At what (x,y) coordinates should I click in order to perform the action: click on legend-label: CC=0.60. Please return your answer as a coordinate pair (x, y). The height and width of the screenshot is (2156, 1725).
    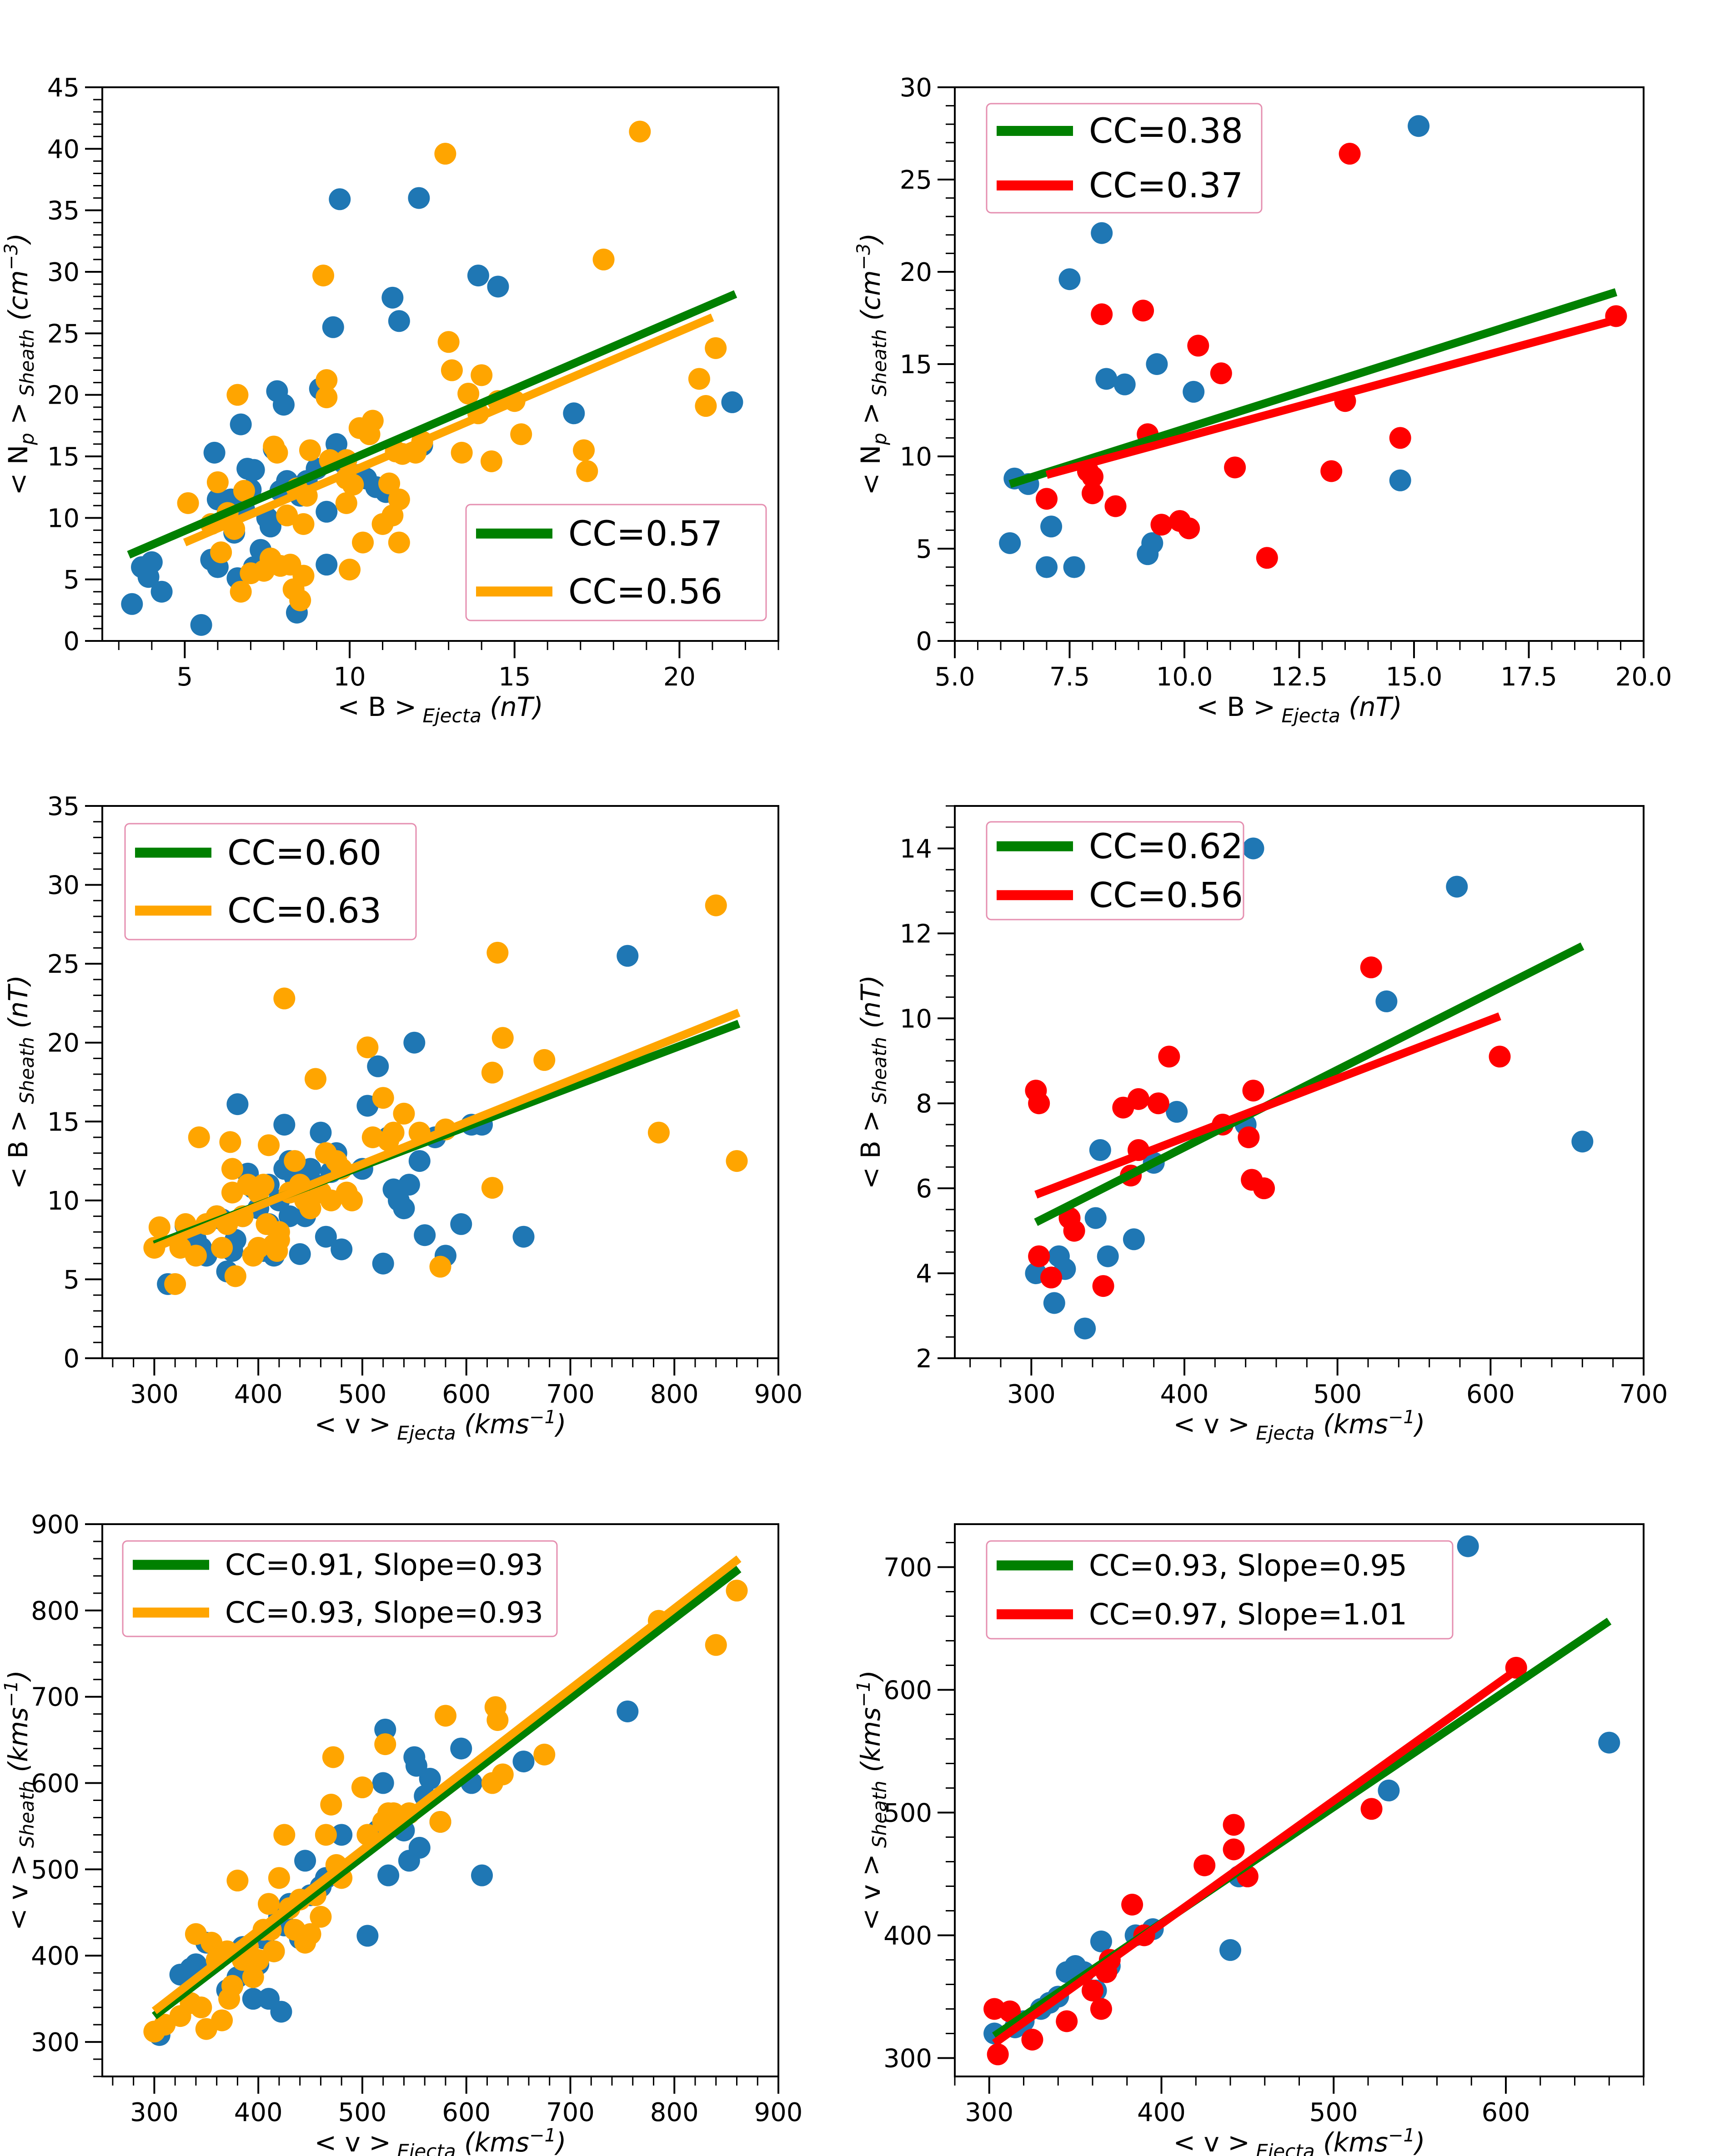
    Looking at the image, I should click on (304, 852).